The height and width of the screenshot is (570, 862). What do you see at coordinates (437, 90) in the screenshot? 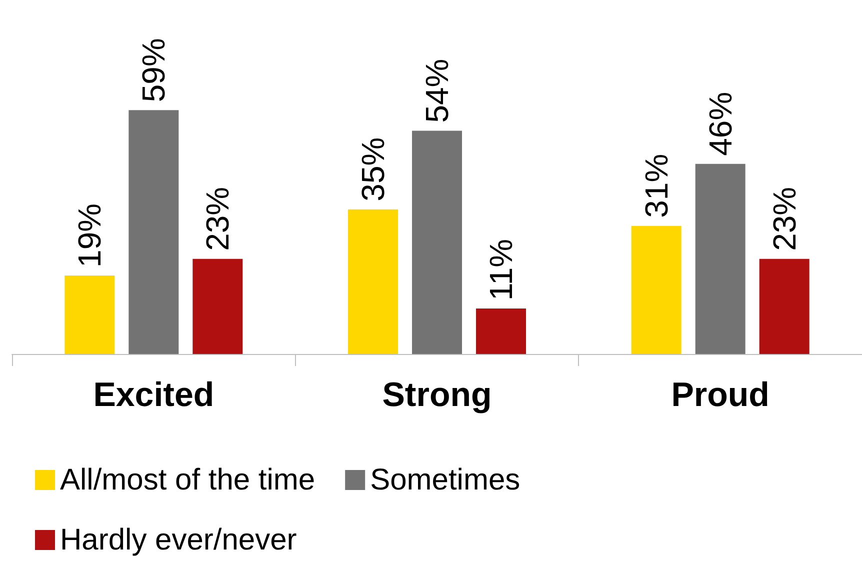
I see `data-label: 54%` at bounding box center [437, 90].